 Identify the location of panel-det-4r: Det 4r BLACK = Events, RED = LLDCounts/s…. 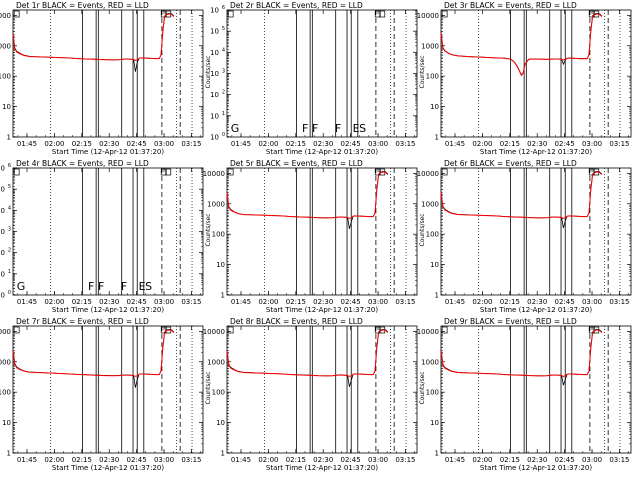
(102, 236).